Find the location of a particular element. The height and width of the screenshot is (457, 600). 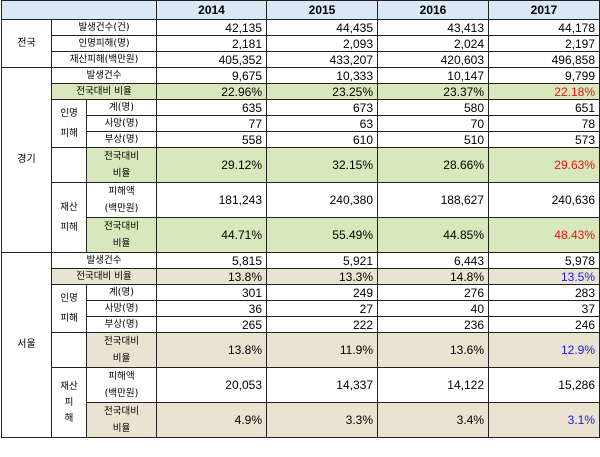

cell-value: 420,603 is located at coordinates (433, 59).